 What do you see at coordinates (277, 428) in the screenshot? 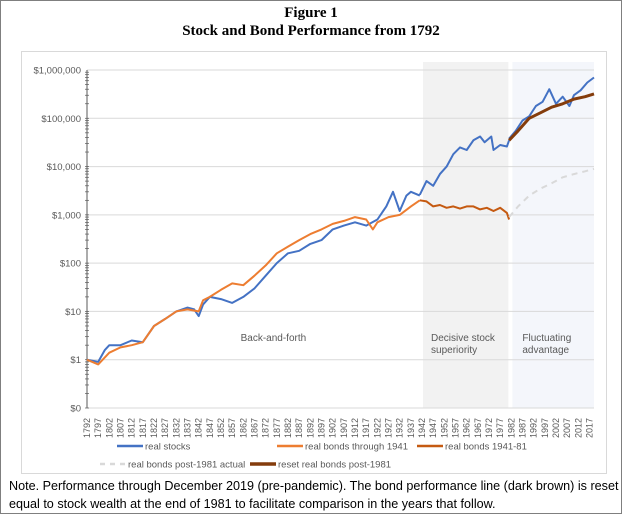
I see `x-tick-label: 1877` at bounding box center [277, 428].